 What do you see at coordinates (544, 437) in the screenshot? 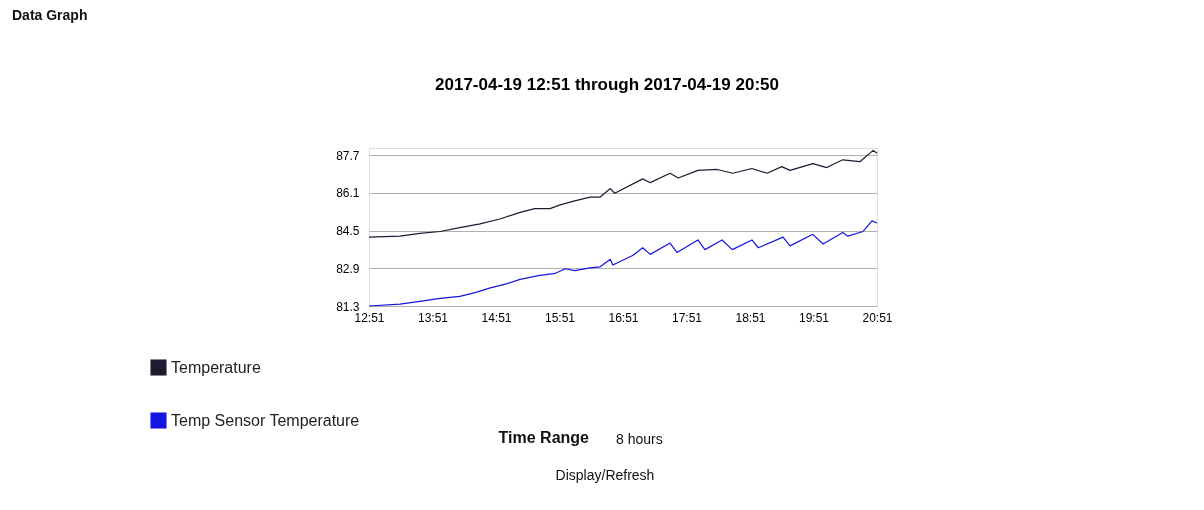
I see `text: Time Range` at bounding box center [544, 437].